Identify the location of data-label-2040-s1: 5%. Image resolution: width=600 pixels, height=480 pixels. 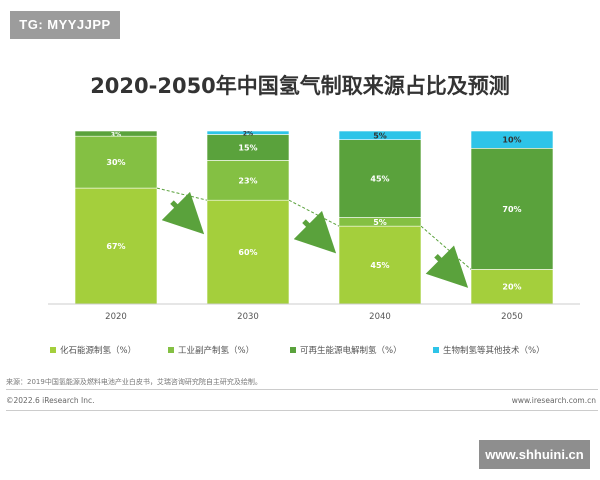
(380, 222).